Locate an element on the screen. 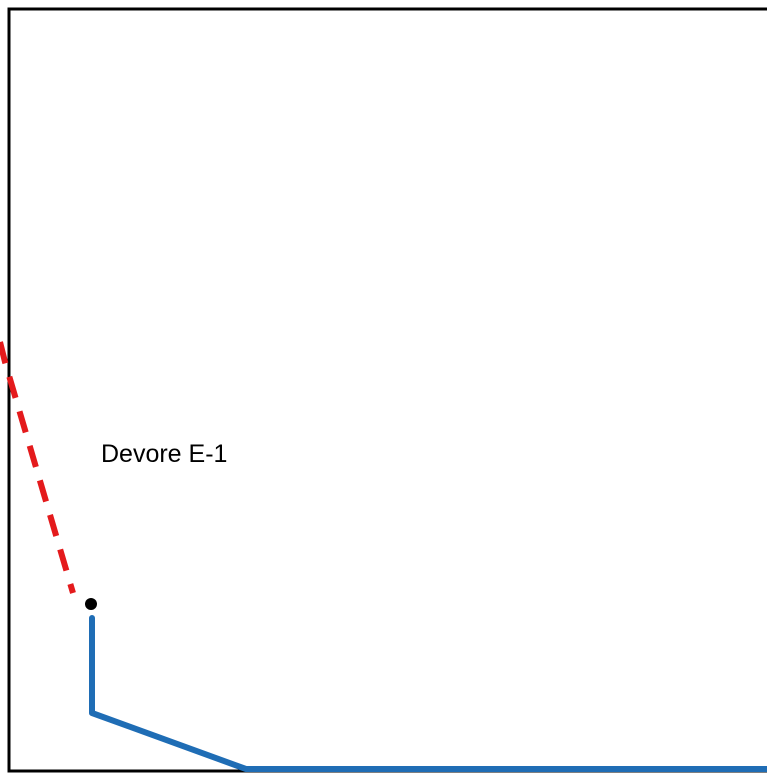  devore-label: Devore E-1 is located at coordinates (164, 454).